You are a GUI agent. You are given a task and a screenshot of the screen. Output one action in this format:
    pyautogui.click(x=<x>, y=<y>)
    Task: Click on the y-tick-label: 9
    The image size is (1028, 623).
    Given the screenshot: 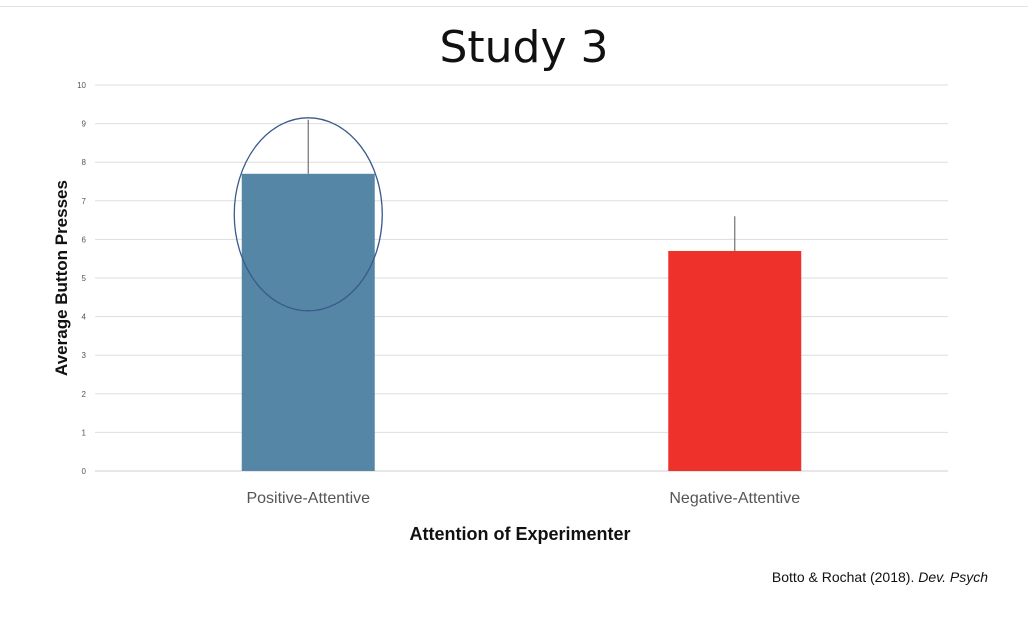 What is the action you would take?
    pyautogui.click(x=84, y=124)
    